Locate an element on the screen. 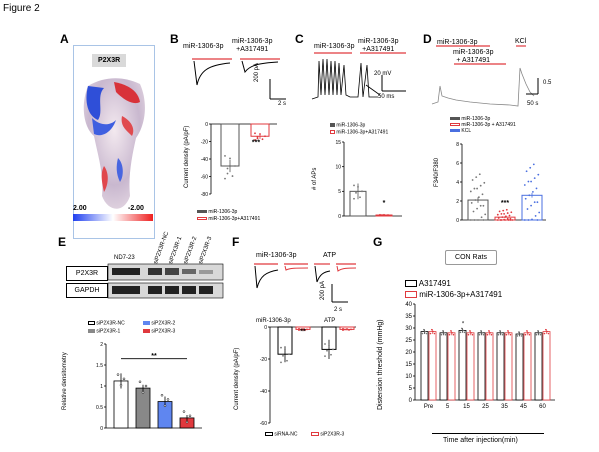 This screenshot has width=599, height=452. panel-c-legend-item-2: miR-1306-3p+A317491 is located at coordinates (359, 132).